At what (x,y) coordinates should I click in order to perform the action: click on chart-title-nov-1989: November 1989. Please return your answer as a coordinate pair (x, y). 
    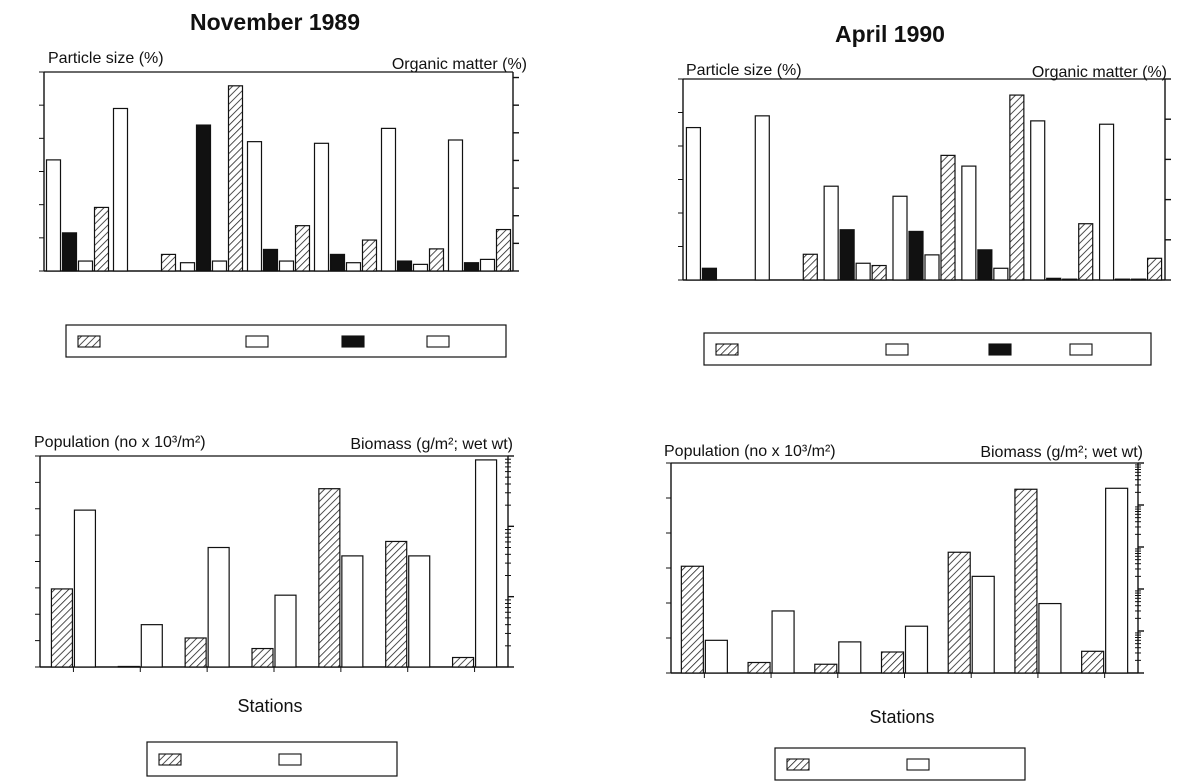
    Looking at the image, I should click on (275, 22).